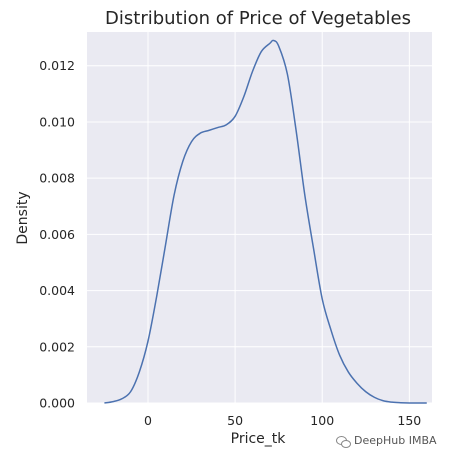 The height and width of the screenshot is (463, 460). Describe the element at coordinates (395, 440) in the screenshot. I see `watermark-text: DeepHub IMBA` at that location.